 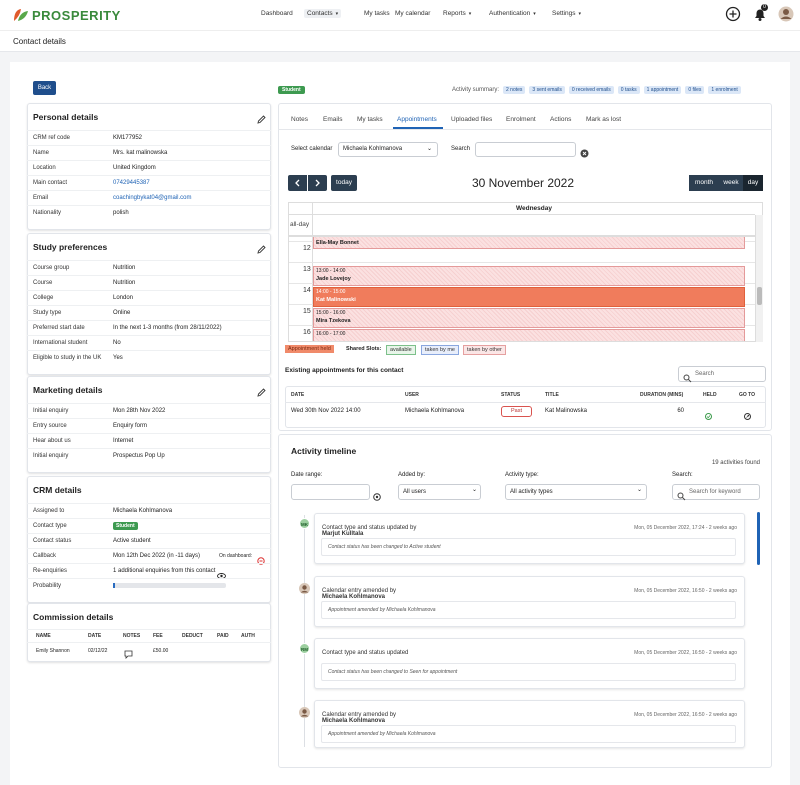 What do you see at coordinates (576, 492) in the screenshot?
I see `activity-type-select: All activity types` at bounding box center [576, 492].